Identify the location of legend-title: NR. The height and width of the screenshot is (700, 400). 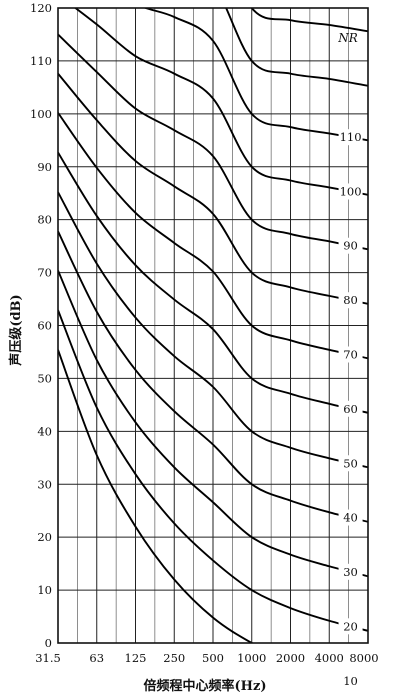
(347, 38).